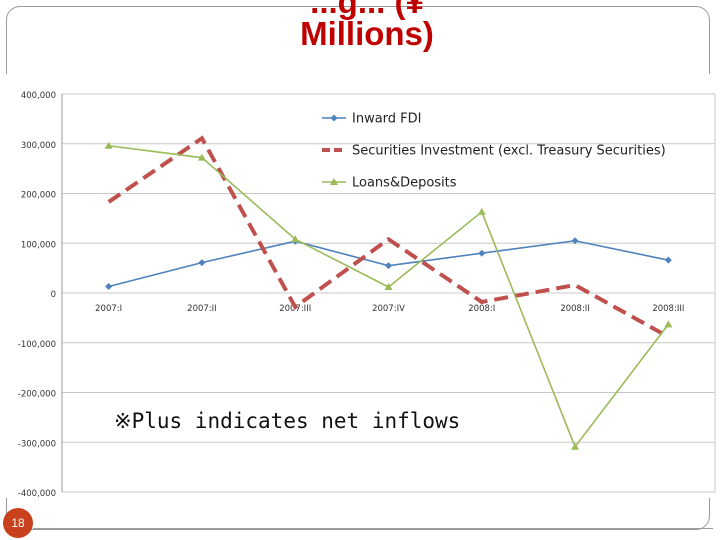  I want to click on x-tick-label: 2008:II, so click(575, 309).